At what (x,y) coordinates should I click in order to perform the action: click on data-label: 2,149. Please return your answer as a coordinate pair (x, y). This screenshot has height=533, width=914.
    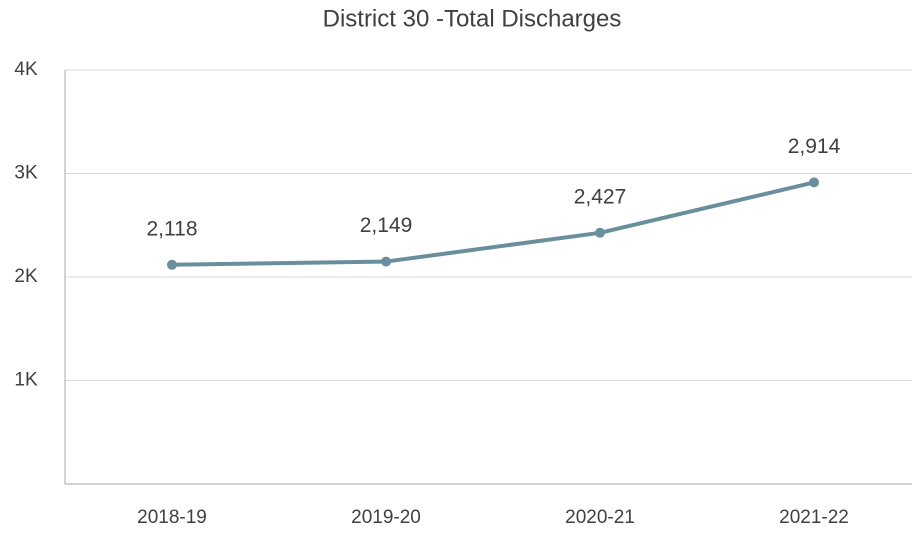
    Looking at the image, I should click on (386, 225).